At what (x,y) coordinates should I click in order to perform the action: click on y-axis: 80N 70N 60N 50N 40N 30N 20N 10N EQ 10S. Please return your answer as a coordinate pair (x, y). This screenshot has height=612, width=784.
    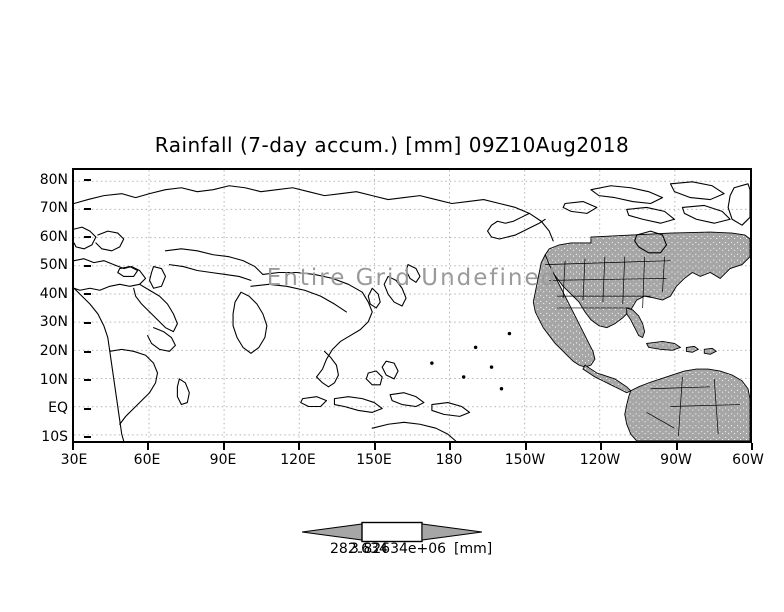
    Looking at the image, I should click on (54, 306).